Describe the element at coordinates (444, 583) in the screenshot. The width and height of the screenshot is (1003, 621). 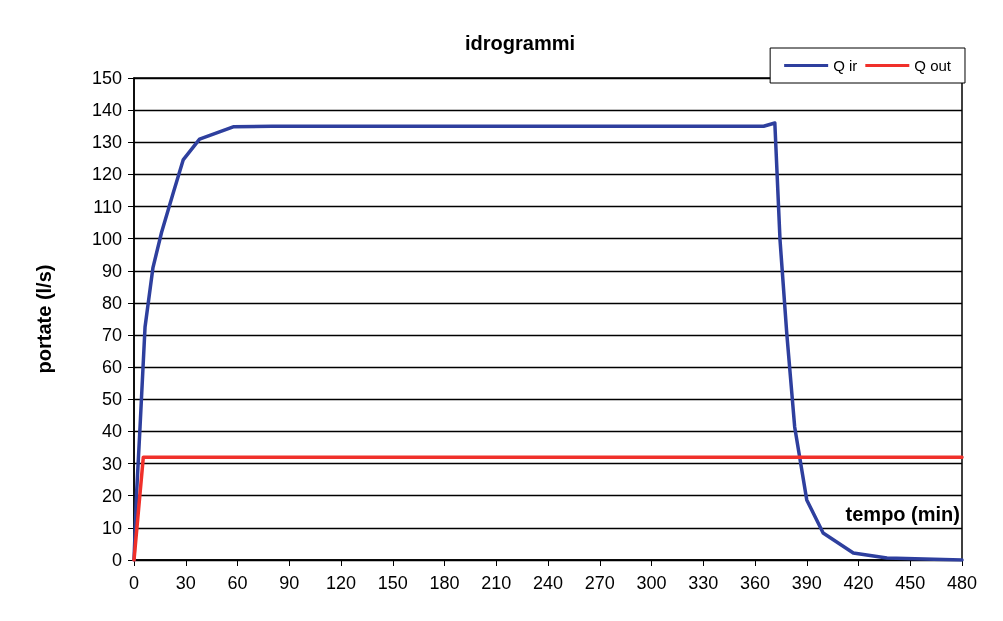
I see `x-tick-label: 180` at that location.